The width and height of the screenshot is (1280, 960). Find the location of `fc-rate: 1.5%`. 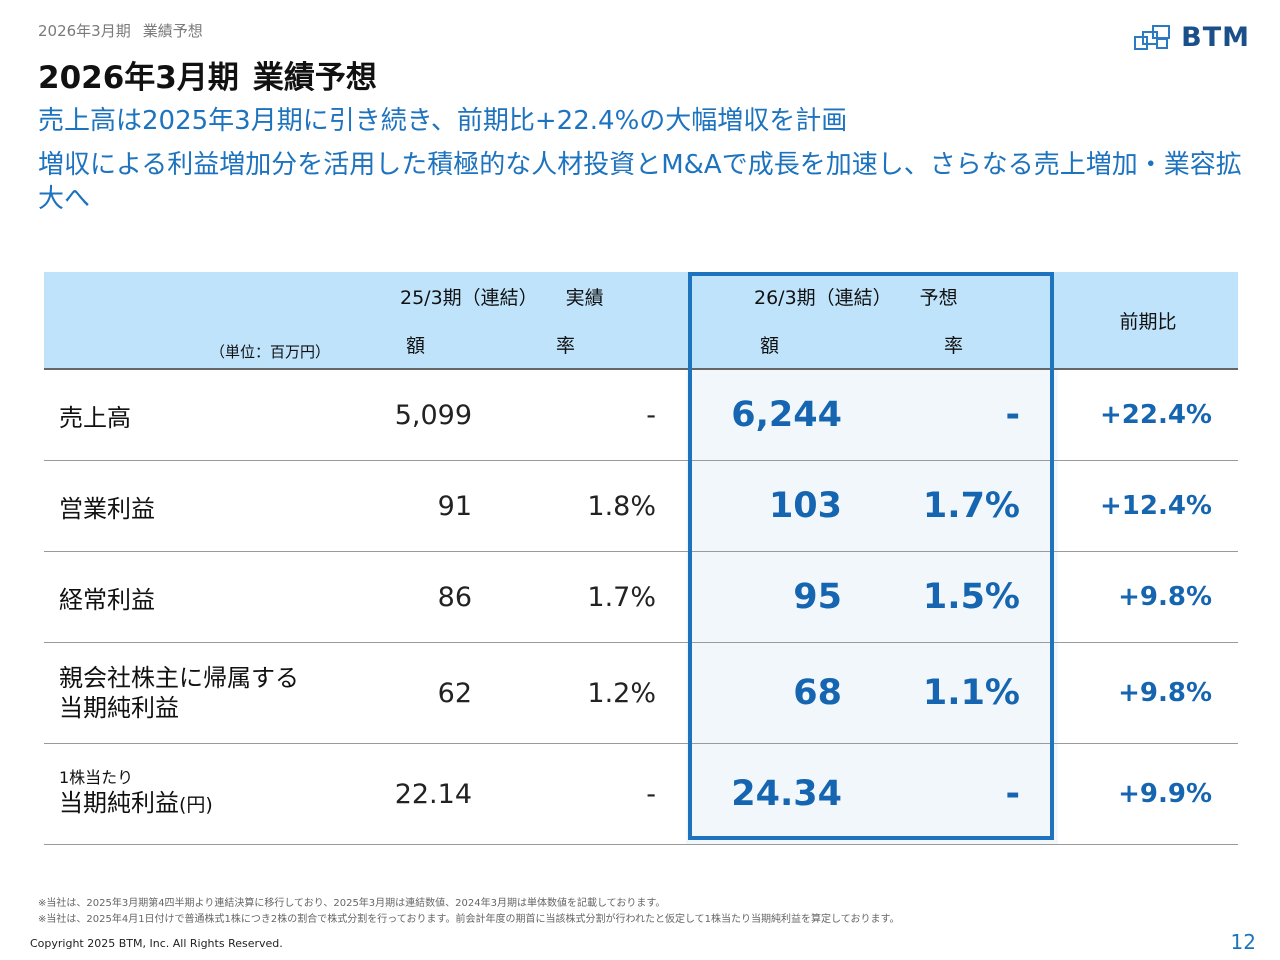

fc-rate: 1.5% is located at coordinates (962, 597).